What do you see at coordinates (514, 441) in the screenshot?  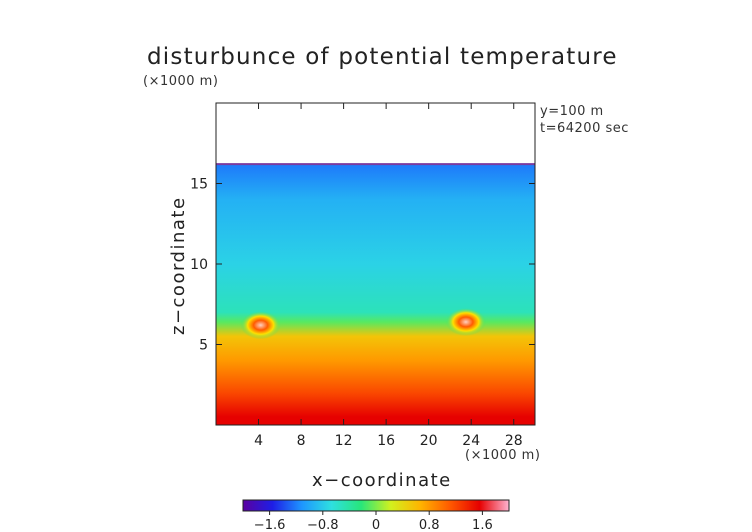 I see `x-tick-label: 28` at bounding box center [514, 441].